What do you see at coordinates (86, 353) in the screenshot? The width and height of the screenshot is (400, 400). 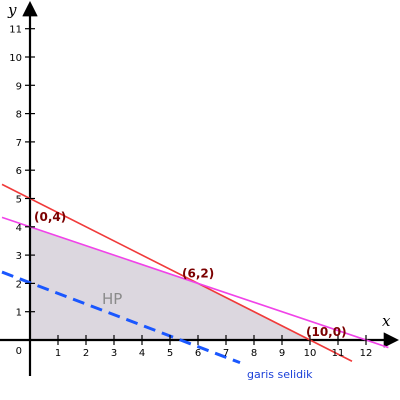 I see `x-tick-label: 2` at bounding box center [86, 353].